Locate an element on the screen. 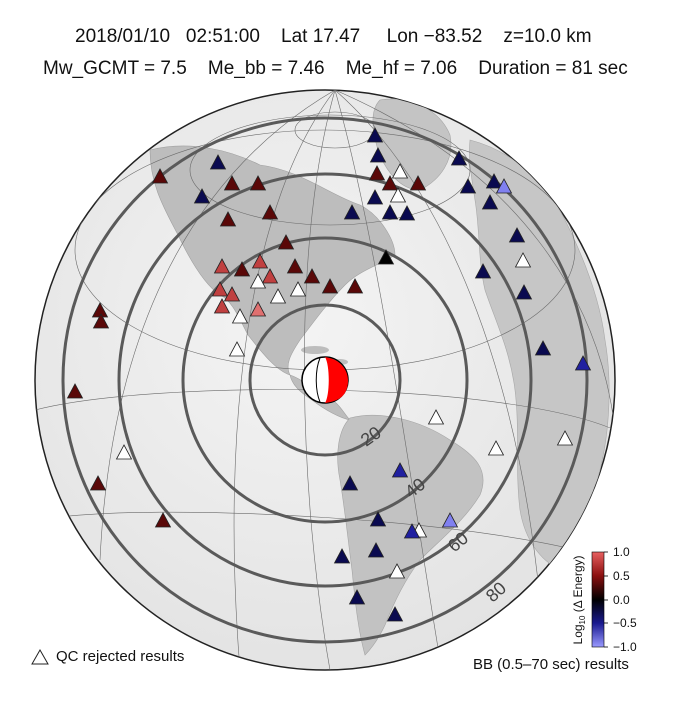 The height and width of the screenshot is (720, 680). qc-rejected-triangle-icon is located at coordinates (40, 656).